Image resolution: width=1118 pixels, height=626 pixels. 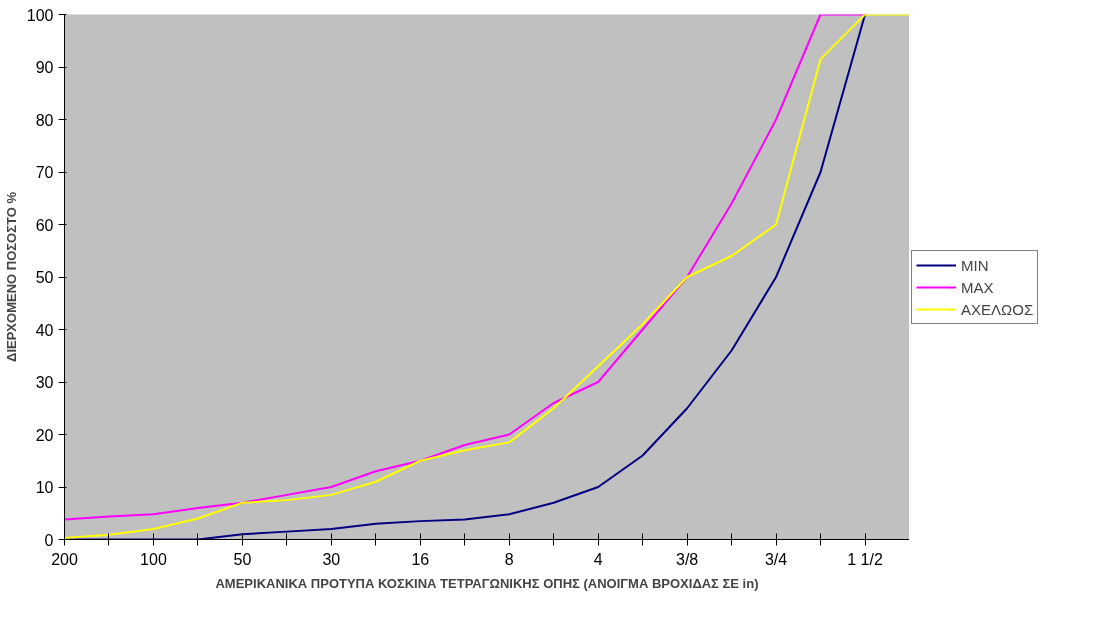 What do you see at coordinates (509, 559) in the screenshot?
I see `x-tick-label: 8` at bounding box center [509, 559].